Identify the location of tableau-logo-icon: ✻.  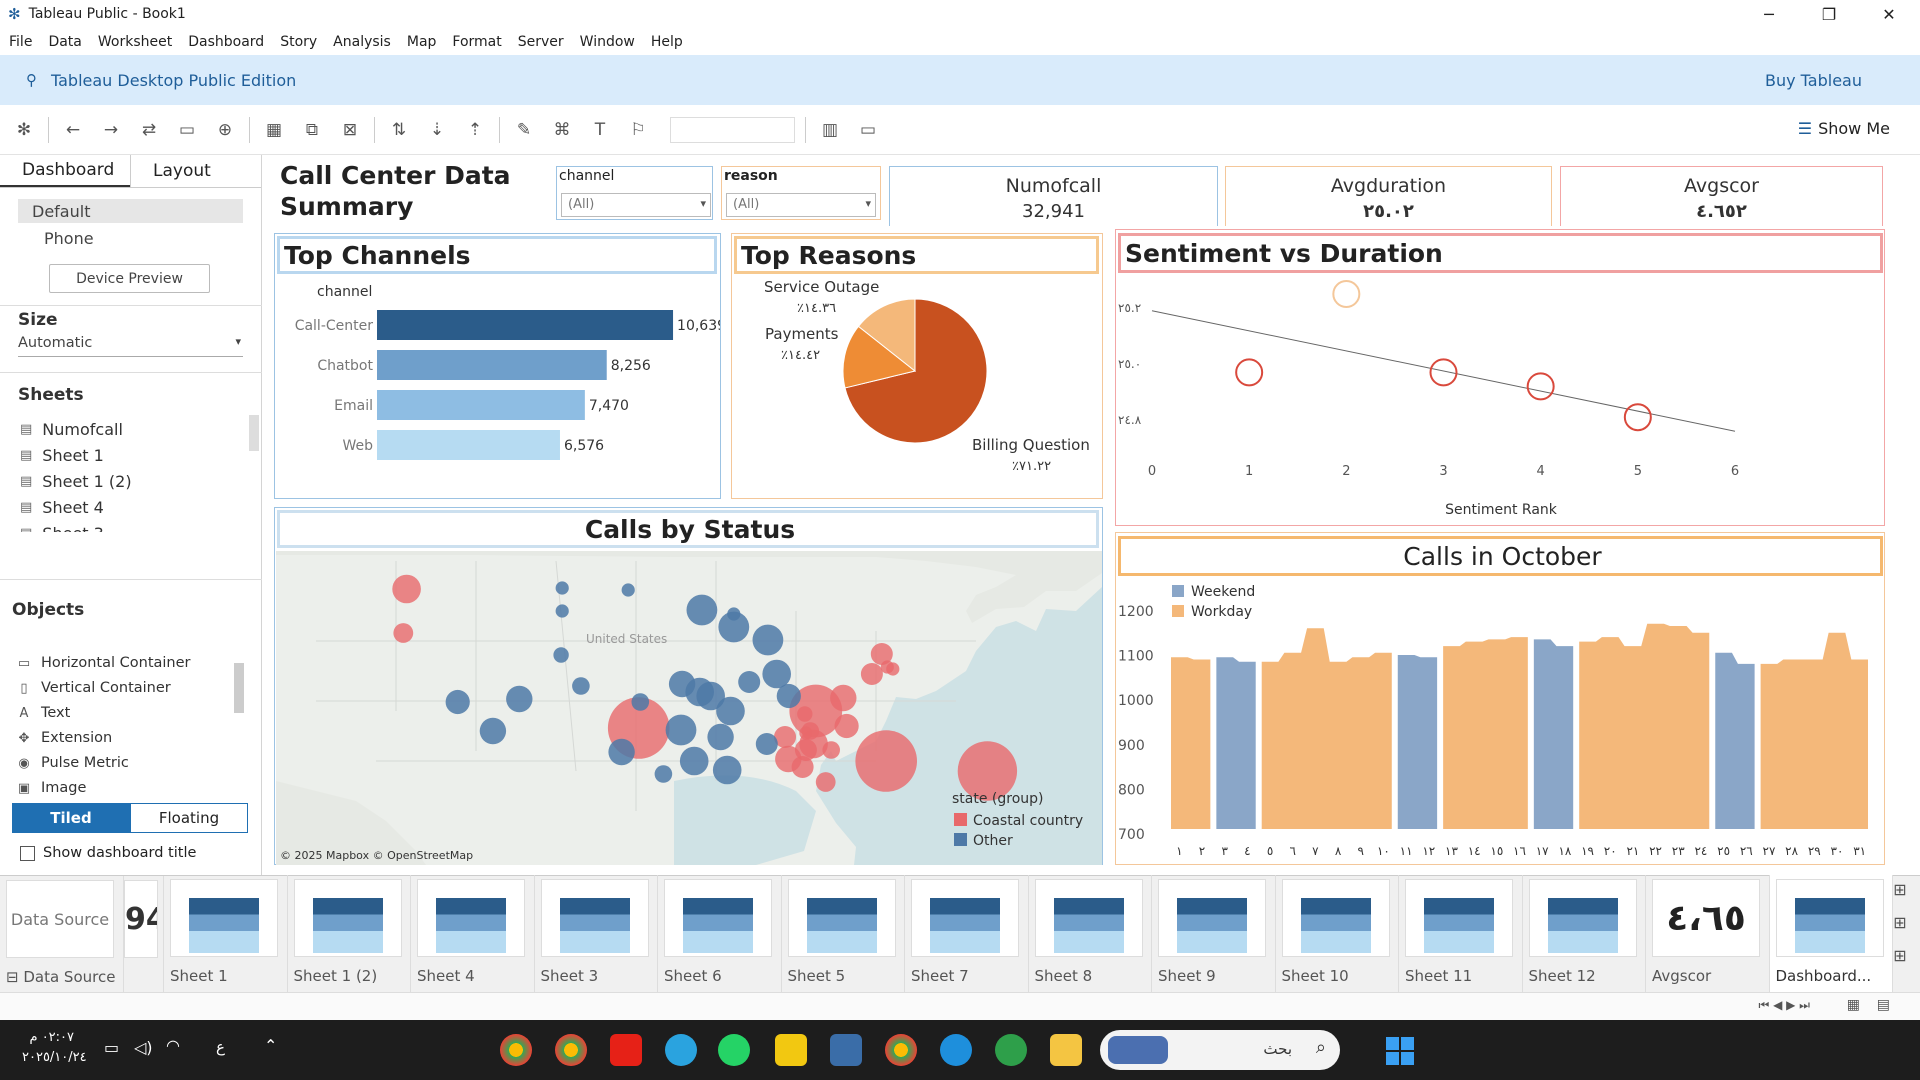
(24, 129).